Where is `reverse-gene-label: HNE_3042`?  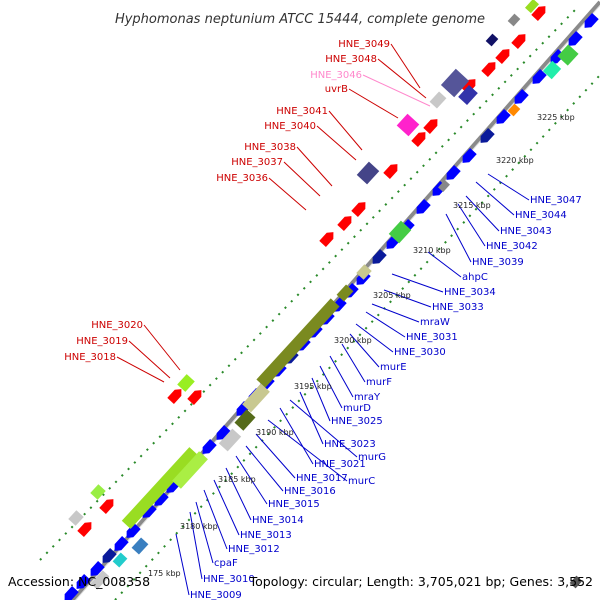 reverse-gene-label: HNE_3042 is located at coordinates (512, 246).